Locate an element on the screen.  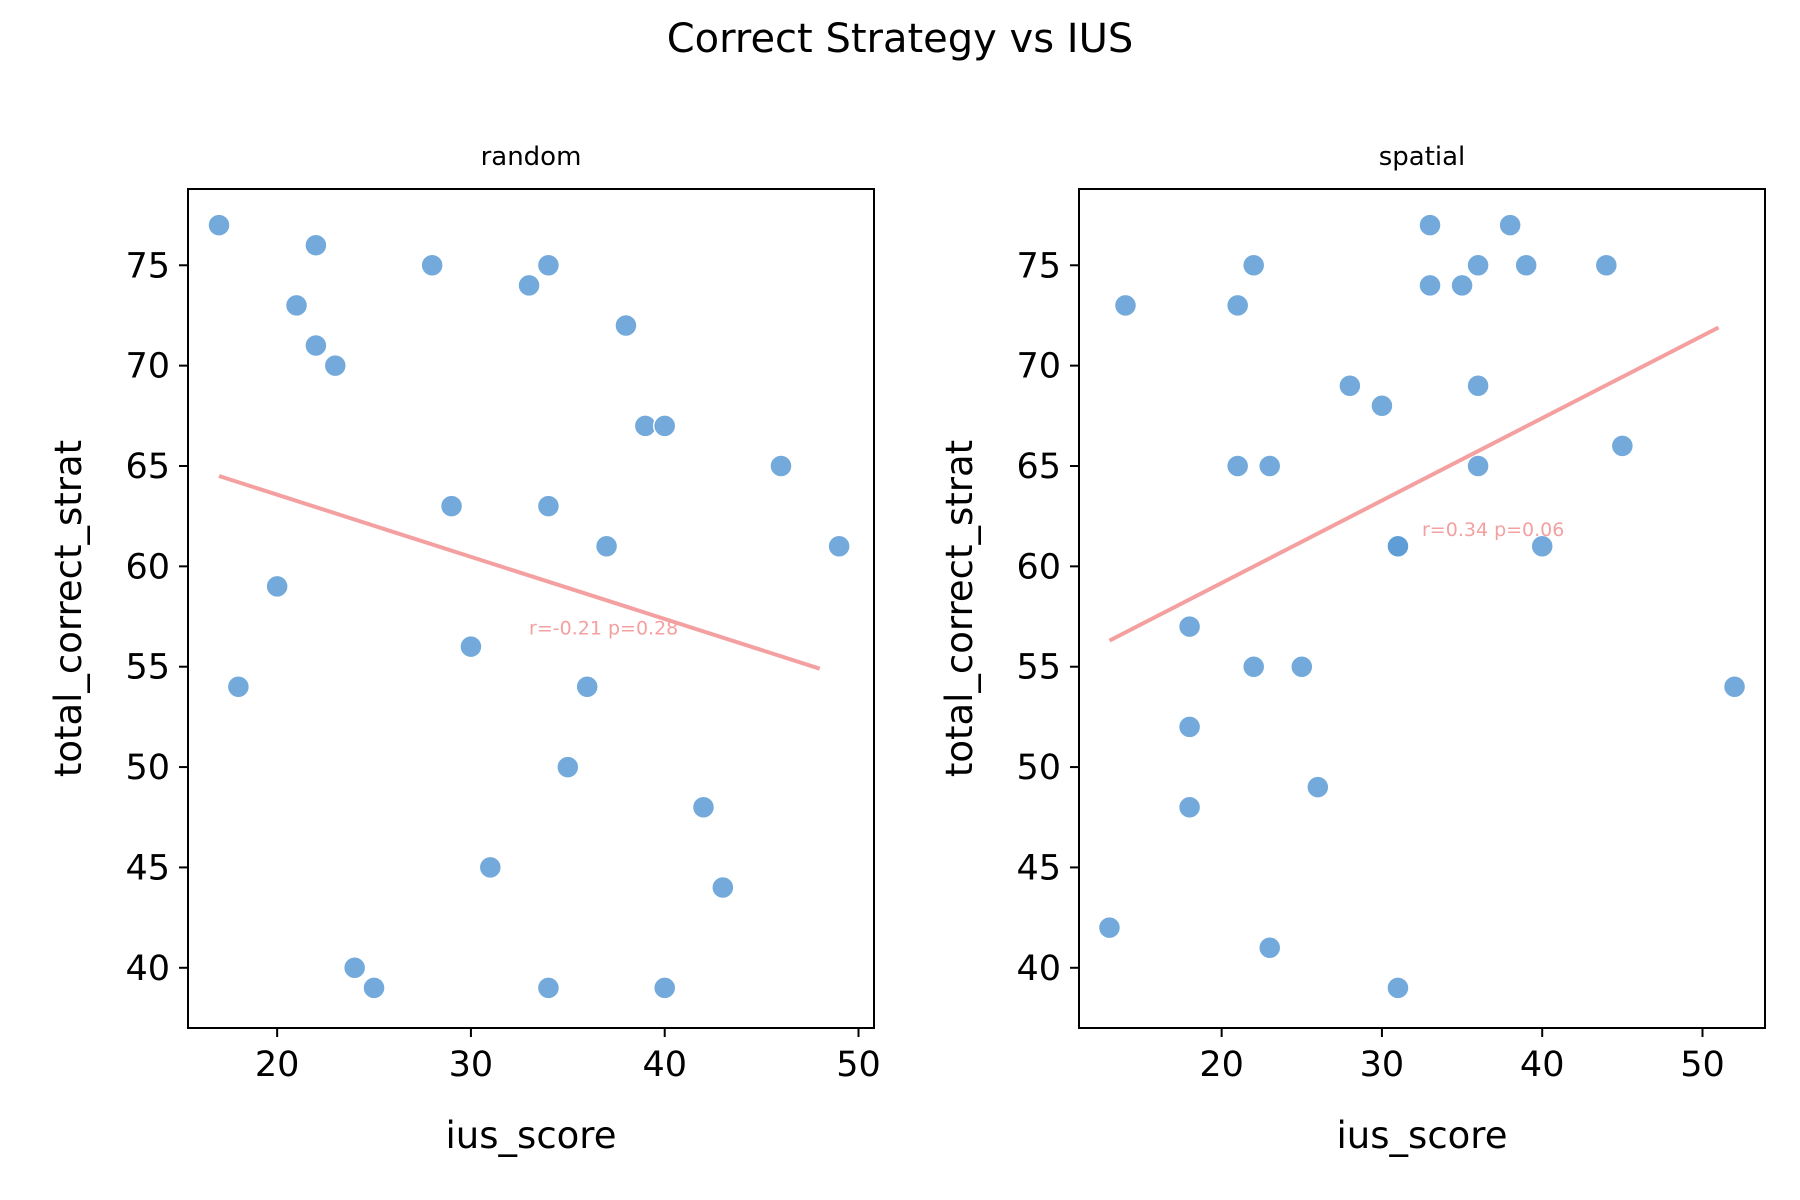
figure-title: Correct Strategy vs IUS is located at coordinates (900, 39).